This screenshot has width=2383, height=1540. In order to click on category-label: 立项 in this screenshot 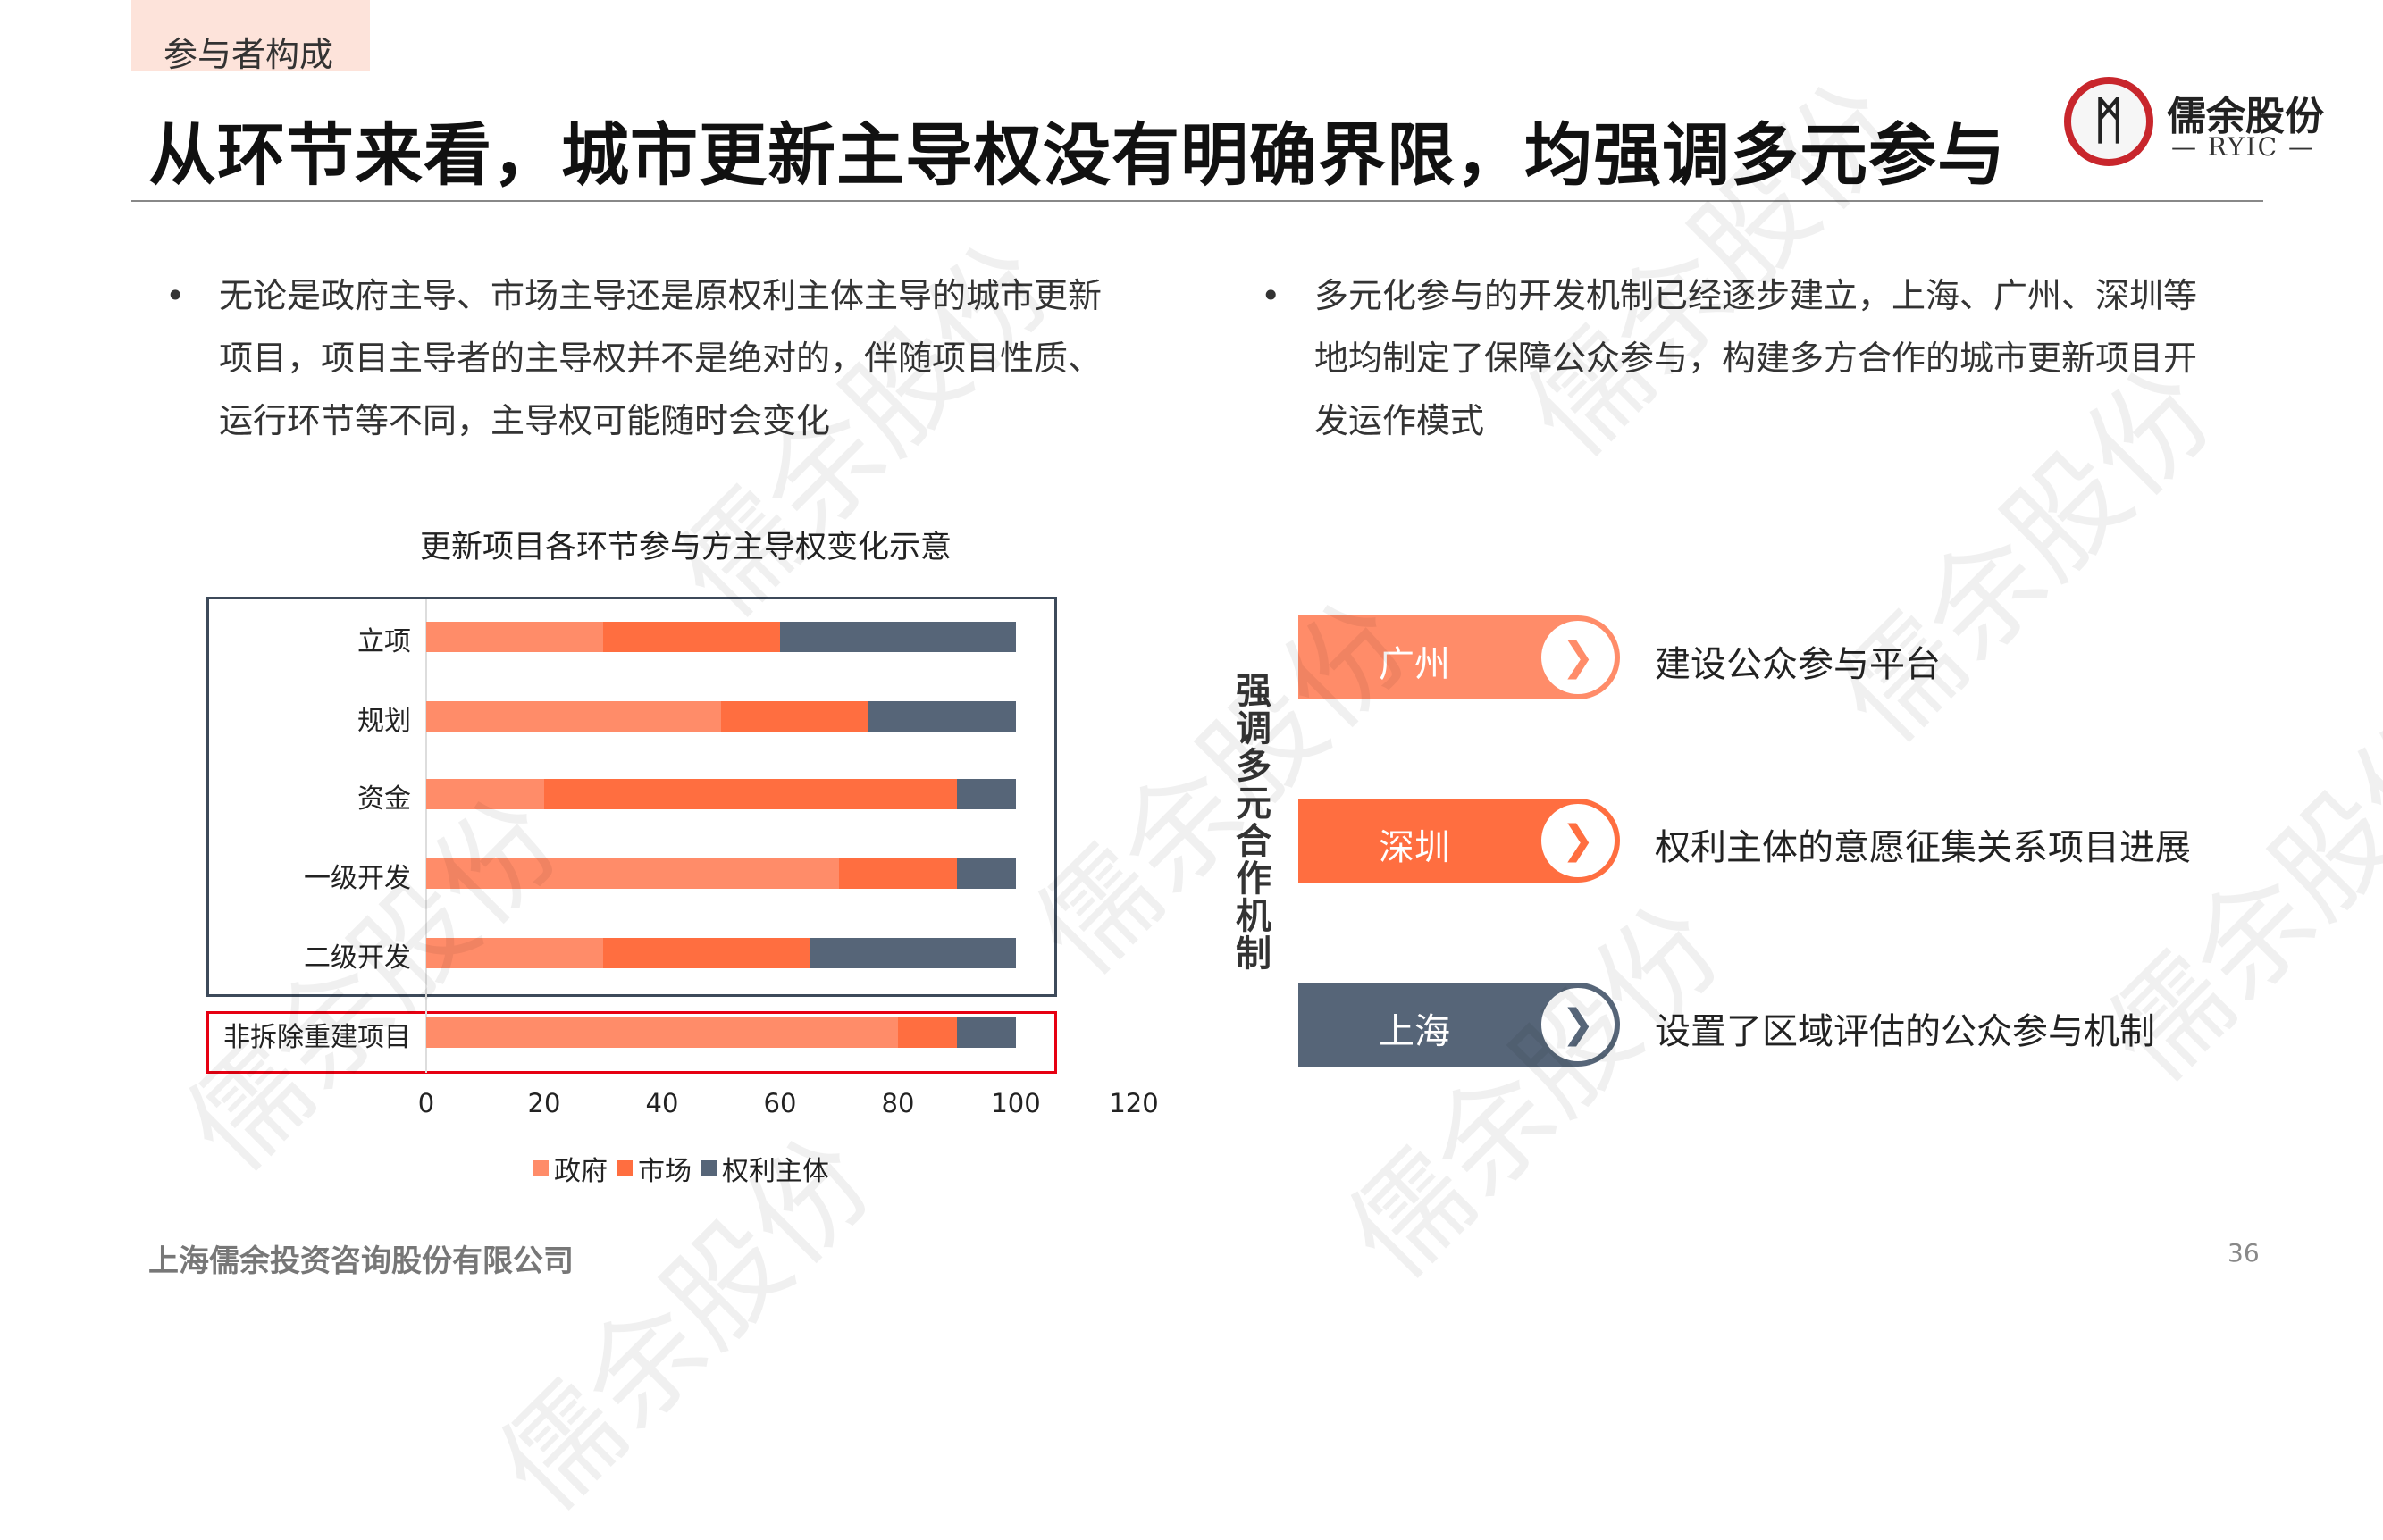, I will do `click(384, 642)`.